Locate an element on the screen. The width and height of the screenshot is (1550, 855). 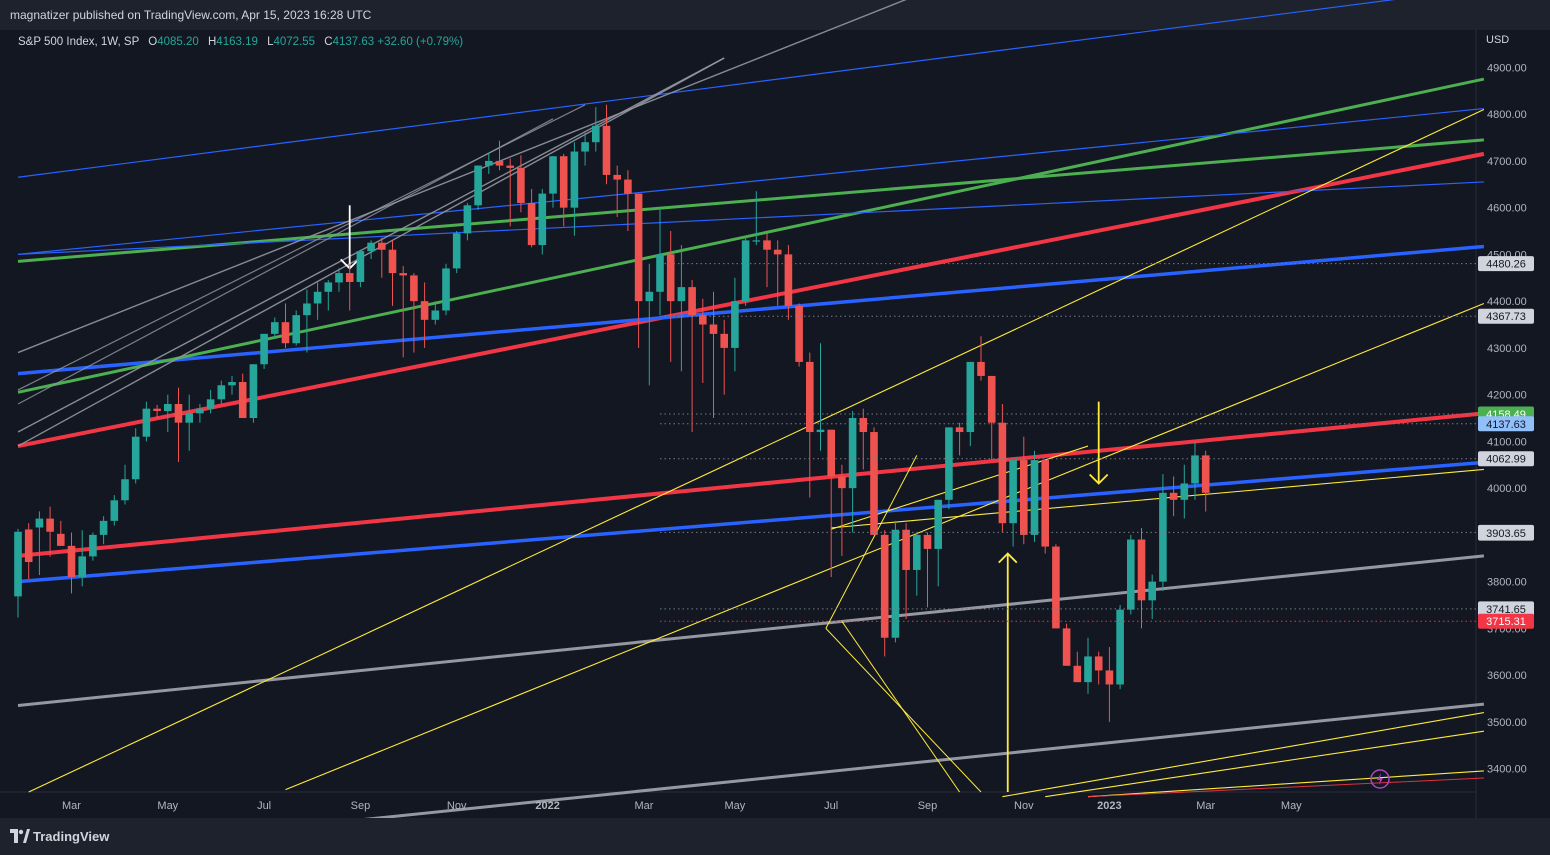
symbol-name: S&P 500 Index, 1W, SP is located at coordinates (79, 42).